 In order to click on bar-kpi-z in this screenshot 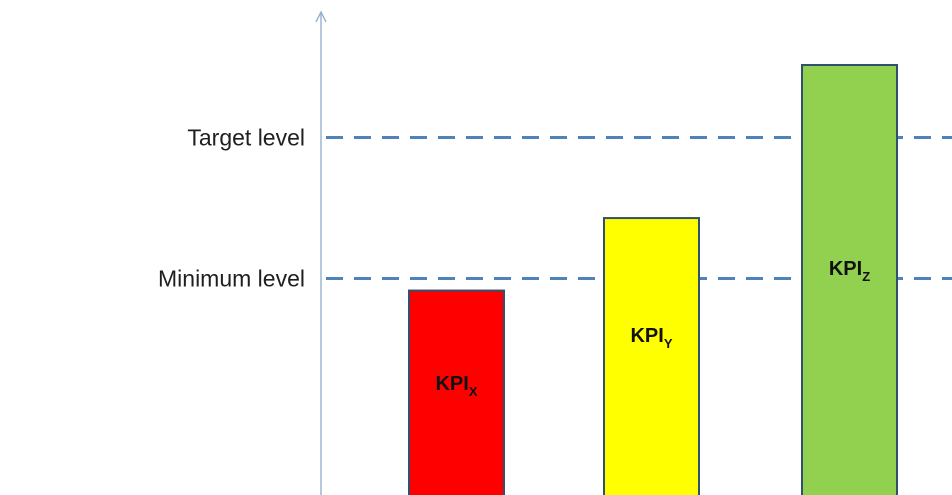, I will do `click(849, 279)`.